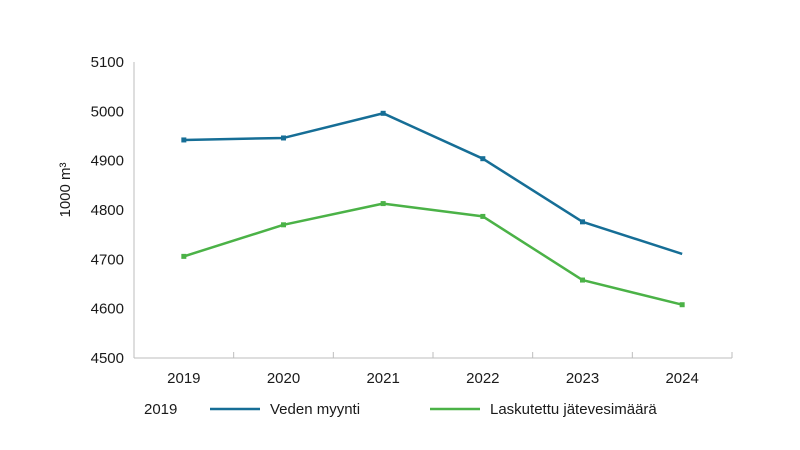 The height and width of the screenshot is (450, 800). I want to click on legend-label: Veden myynti, so click(315, 409).